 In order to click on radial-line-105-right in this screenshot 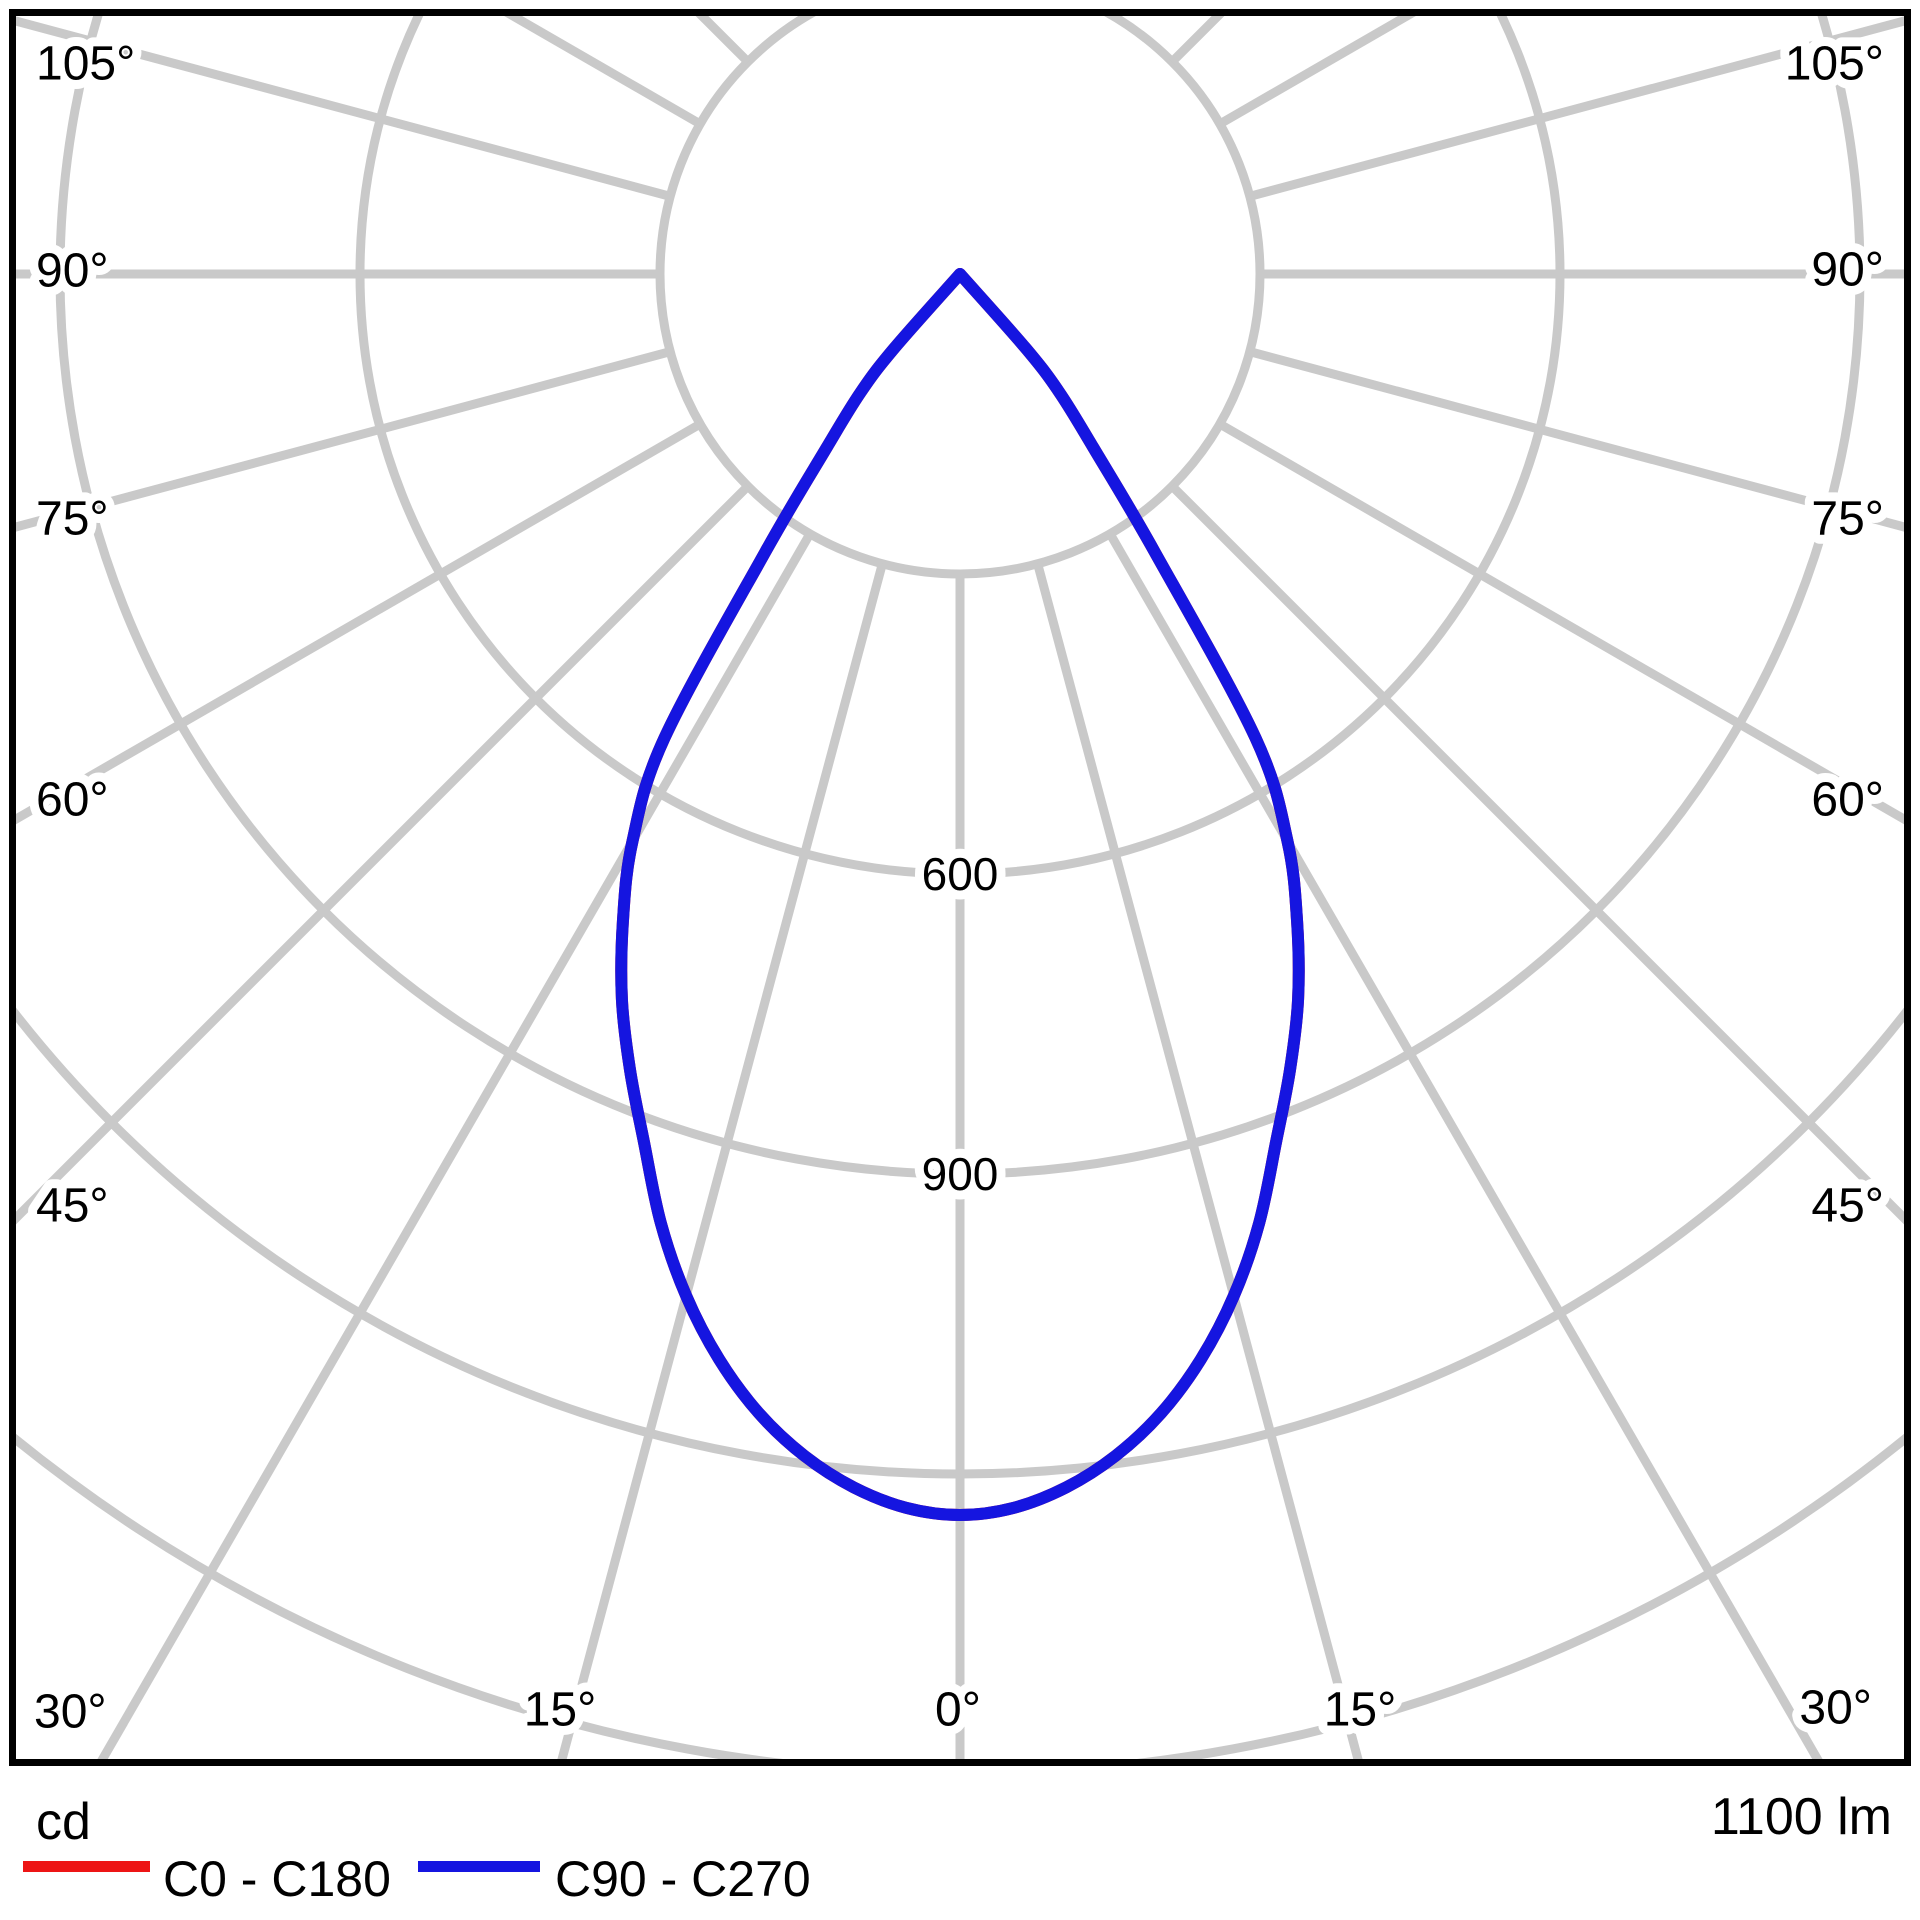, I will do `click(1576, 108)`.